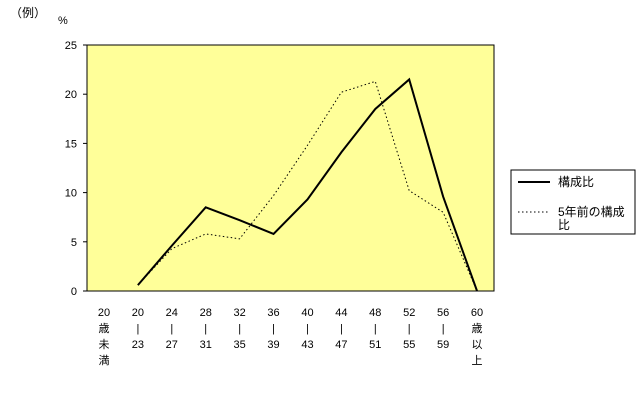 This screenshot has width=640, height=407. I want to click on x-tick-label: 36, so click(273, 313).